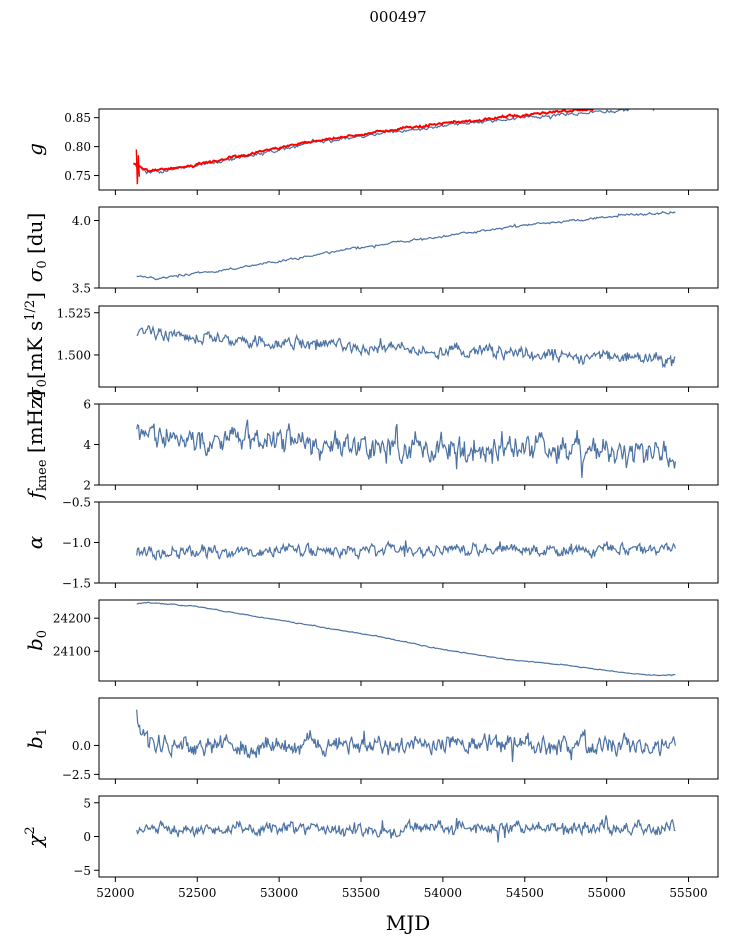 The height and width of the screenshot is (944, 729). I want to click on series-line-chi2, so click(406, 829).